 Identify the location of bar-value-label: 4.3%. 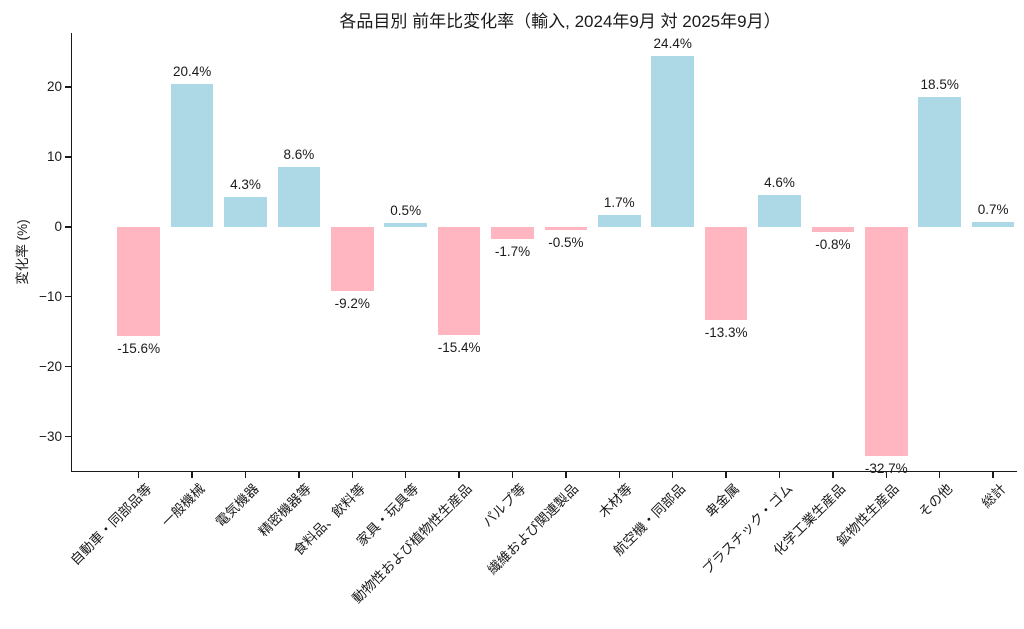
(245, 184).